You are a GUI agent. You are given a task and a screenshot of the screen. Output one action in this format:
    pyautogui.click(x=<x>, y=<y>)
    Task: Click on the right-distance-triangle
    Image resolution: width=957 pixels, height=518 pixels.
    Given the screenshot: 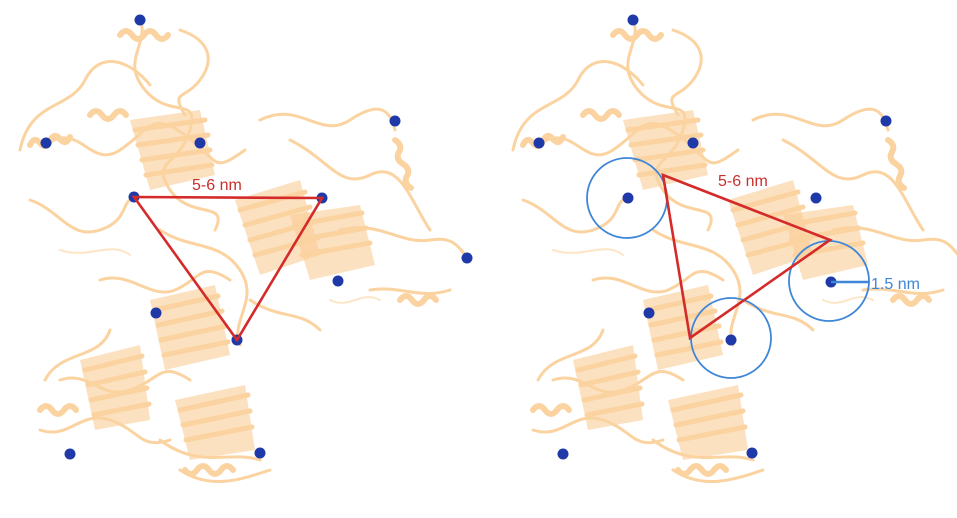 What is the action you would take?
    pyautogui.click(x=747, y=256)
    